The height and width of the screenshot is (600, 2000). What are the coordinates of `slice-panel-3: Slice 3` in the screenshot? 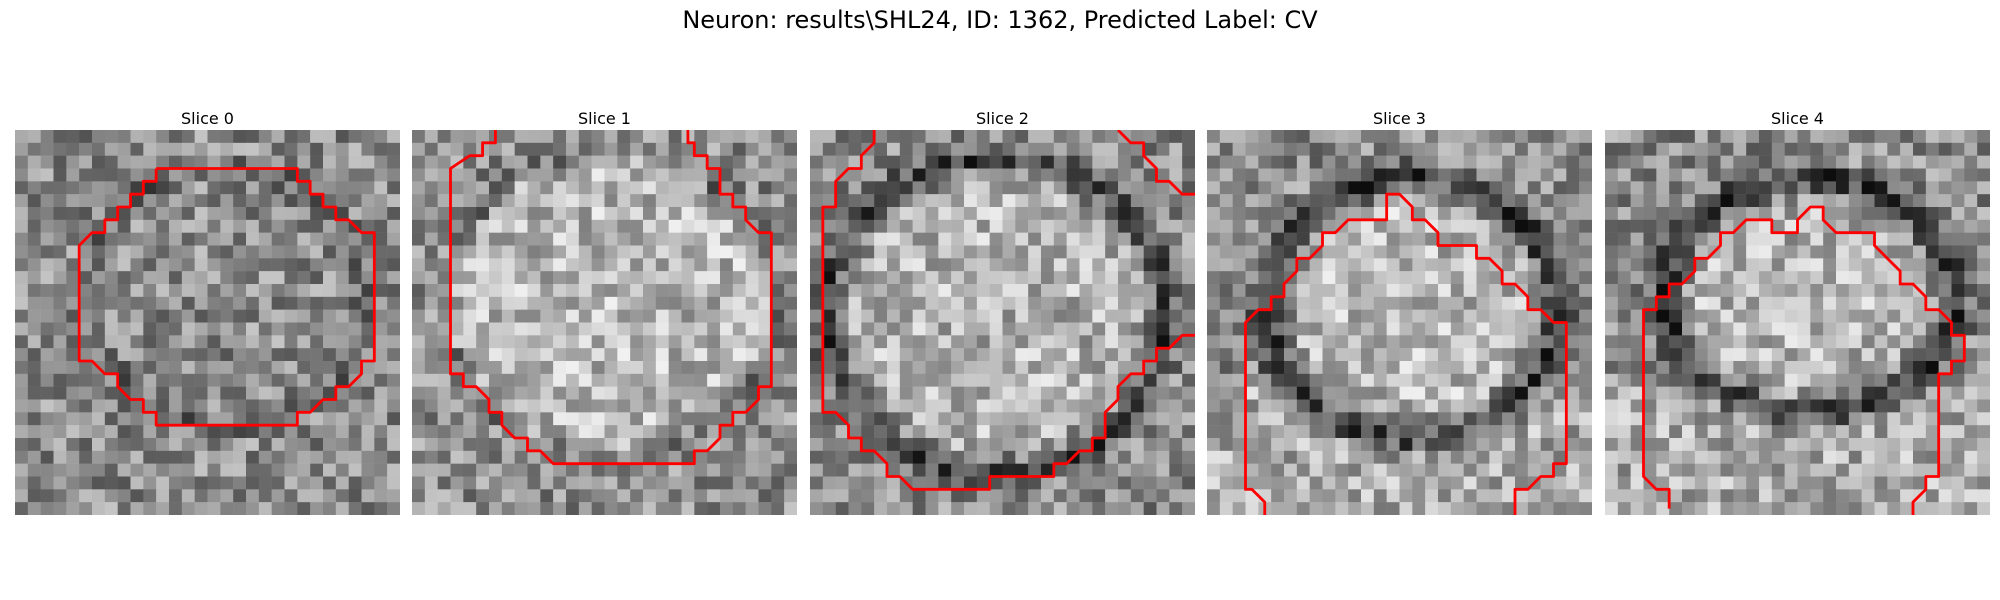 It's located at (1399, 311).